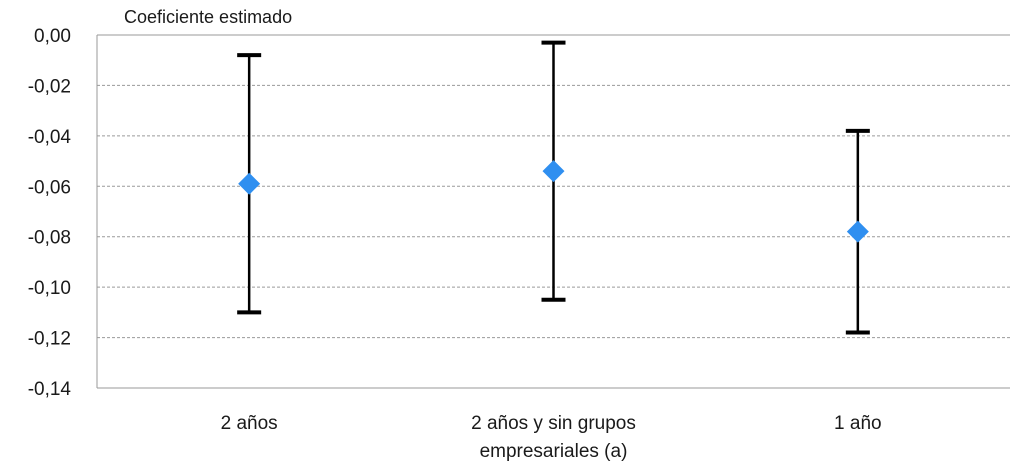 This screenshot has height=468, width=1030. What do you see at coordinates (249, 423) in the screenshot?
I see `x-tick-label: 2 años` at bounding box center [249, 423].